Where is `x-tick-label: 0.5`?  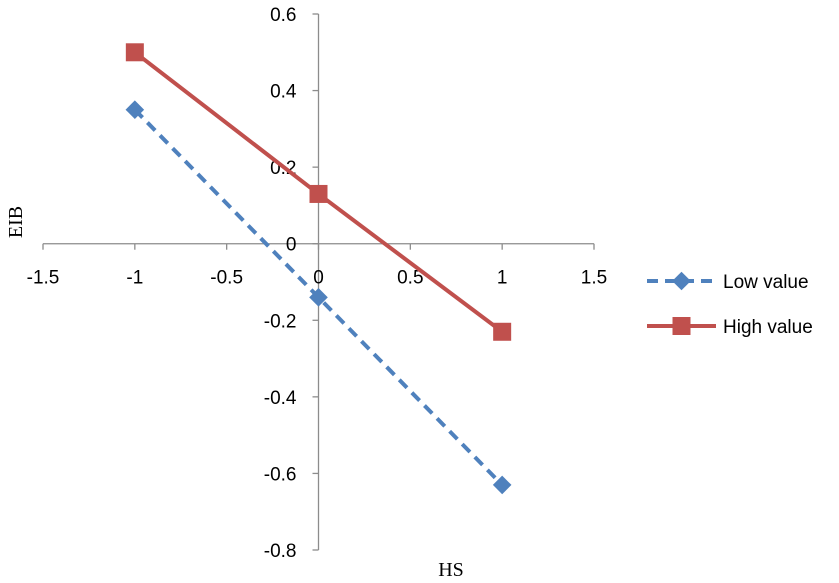
x-tick-label: 0.5 is located at coordinates (410, 278).